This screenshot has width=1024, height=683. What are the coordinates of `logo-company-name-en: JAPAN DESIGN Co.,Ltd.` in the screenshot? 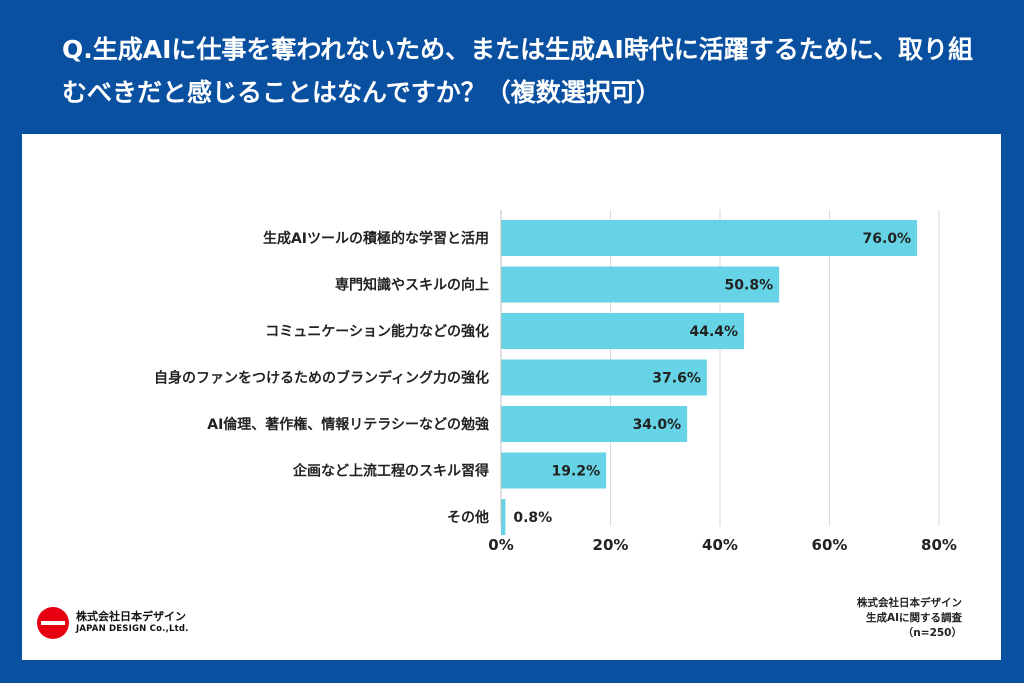 It's located at (132, 629).